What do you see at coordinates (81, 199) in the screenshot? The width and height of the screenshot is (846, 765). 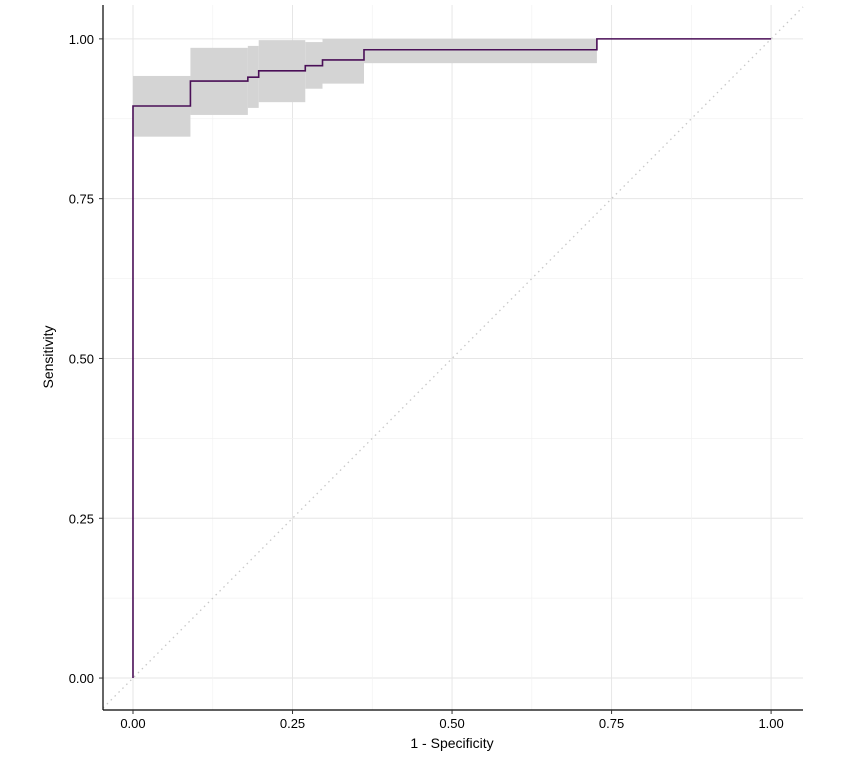 I see `y-tick-label: 0.75` at bounding box center [81, 199].